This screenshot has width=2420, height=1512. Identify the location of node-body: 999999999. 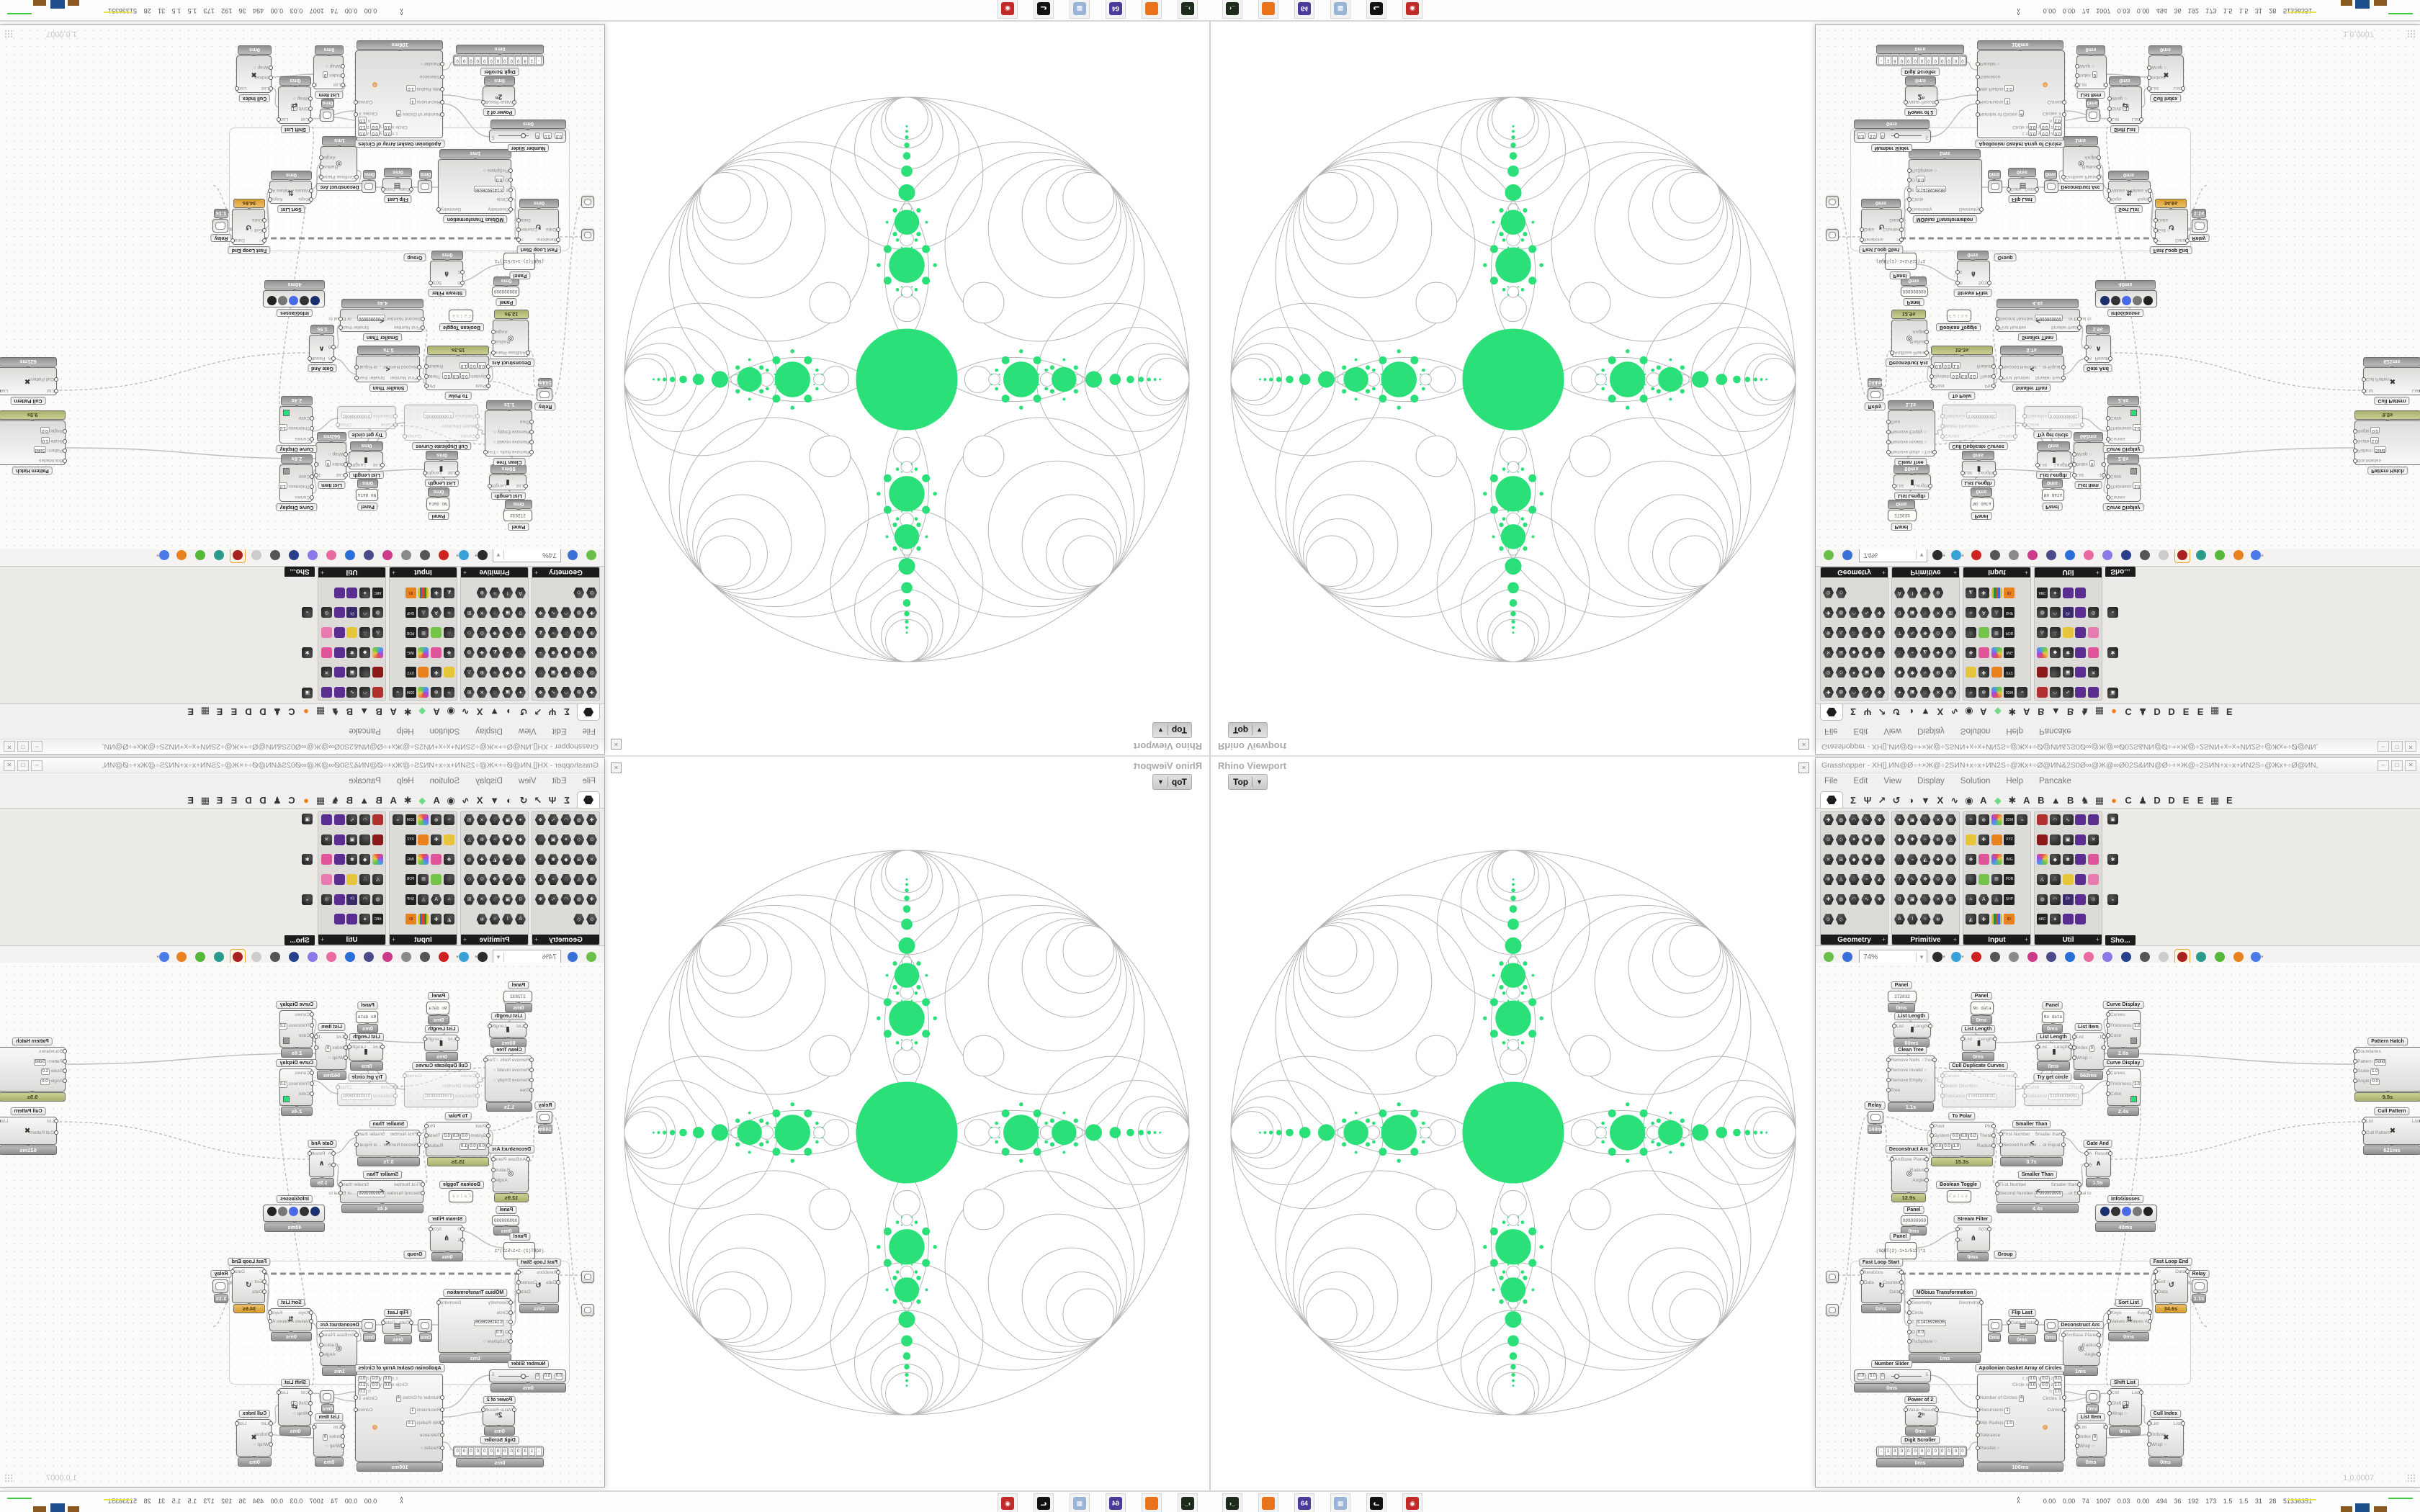
(1914, 1220).